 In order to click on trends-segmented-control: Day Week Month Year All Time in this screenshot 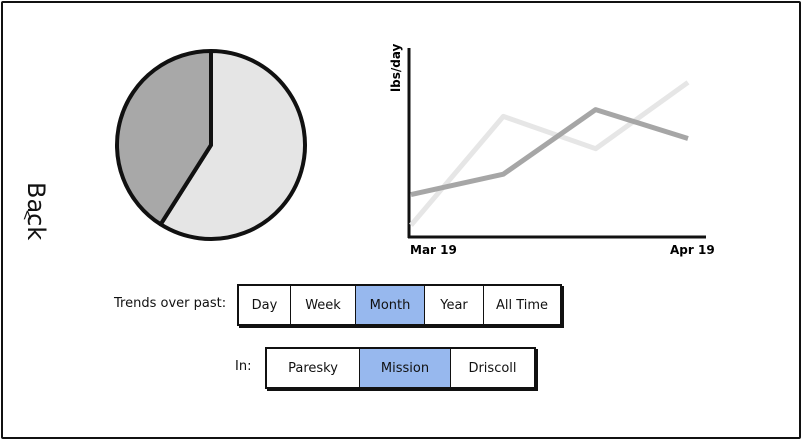, I will do `click(399, 305)`.